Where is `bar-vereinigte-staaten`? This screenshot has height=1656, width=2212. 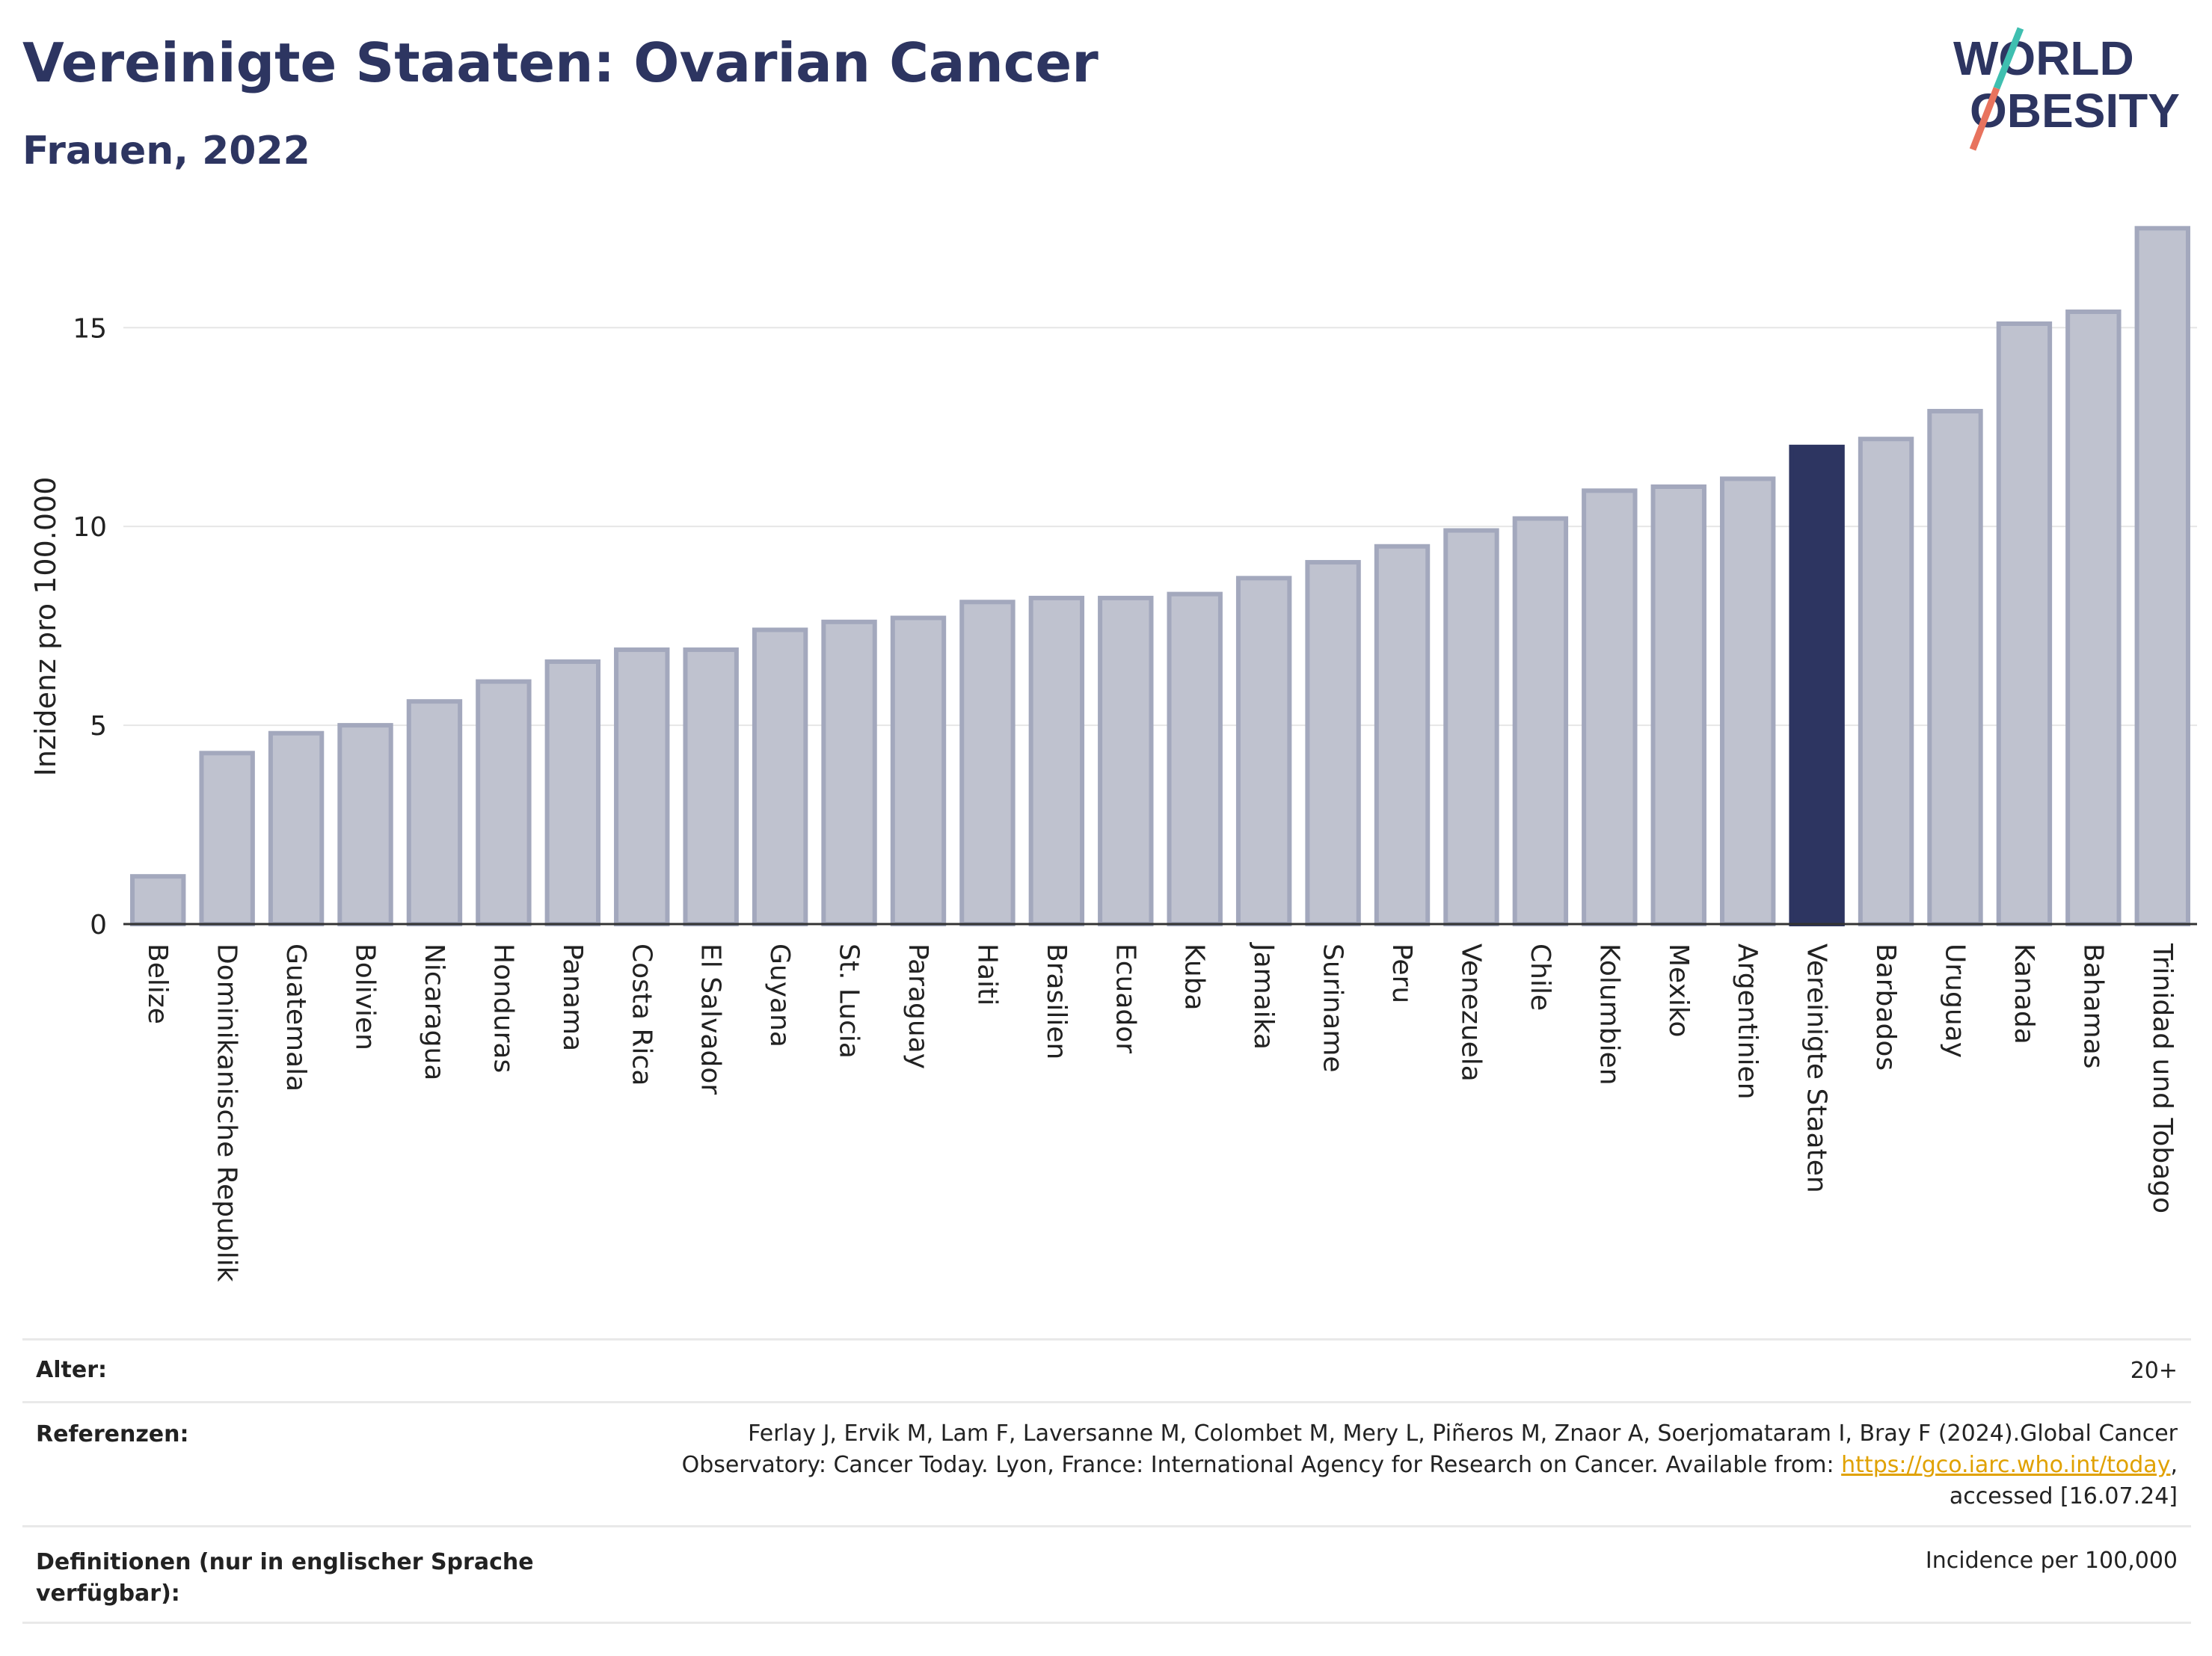 bar-vereinigte-staaten is located at coordinates (1817, 685).